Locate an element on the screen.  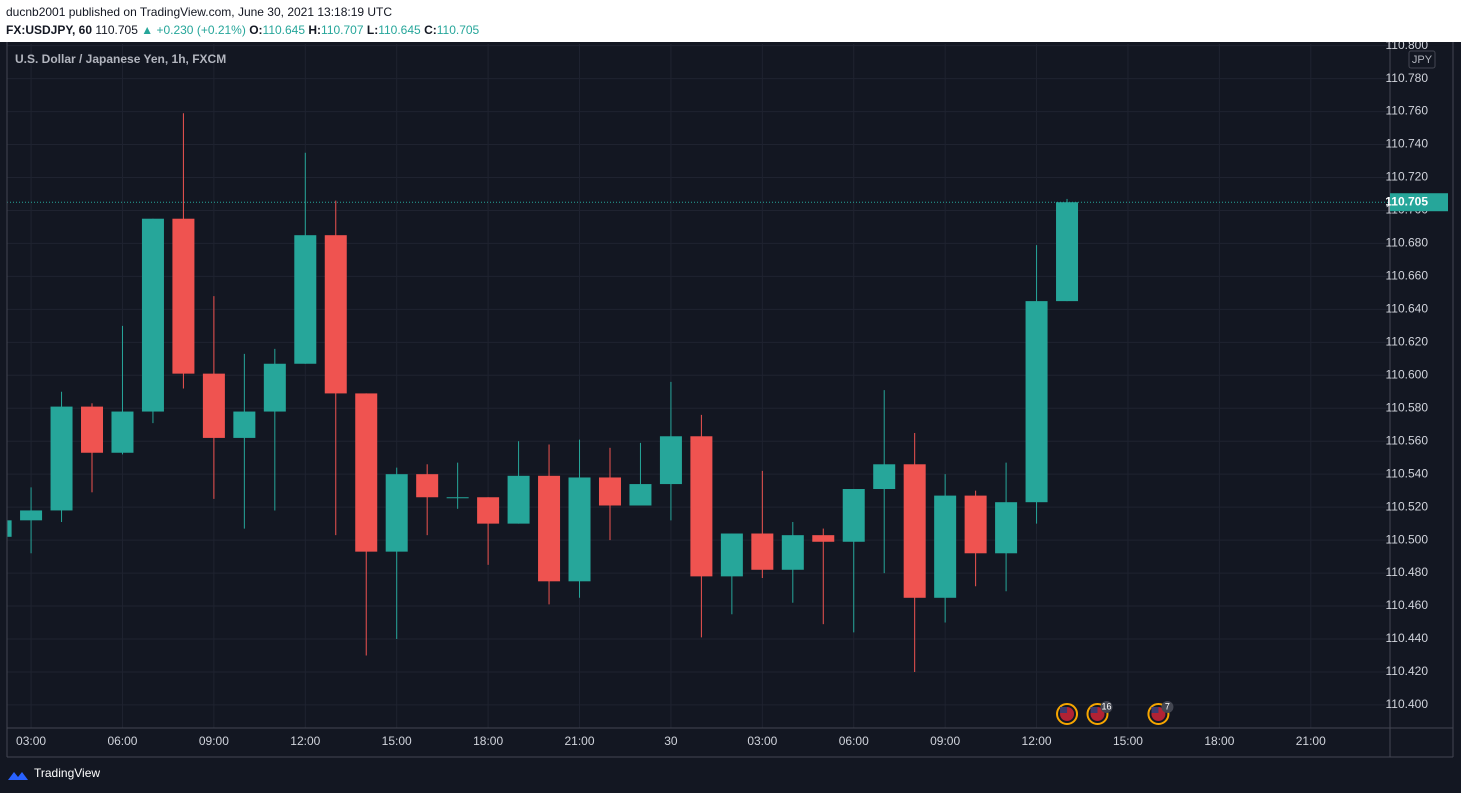
event-count: 16 is located at coordinates (1106, 706).